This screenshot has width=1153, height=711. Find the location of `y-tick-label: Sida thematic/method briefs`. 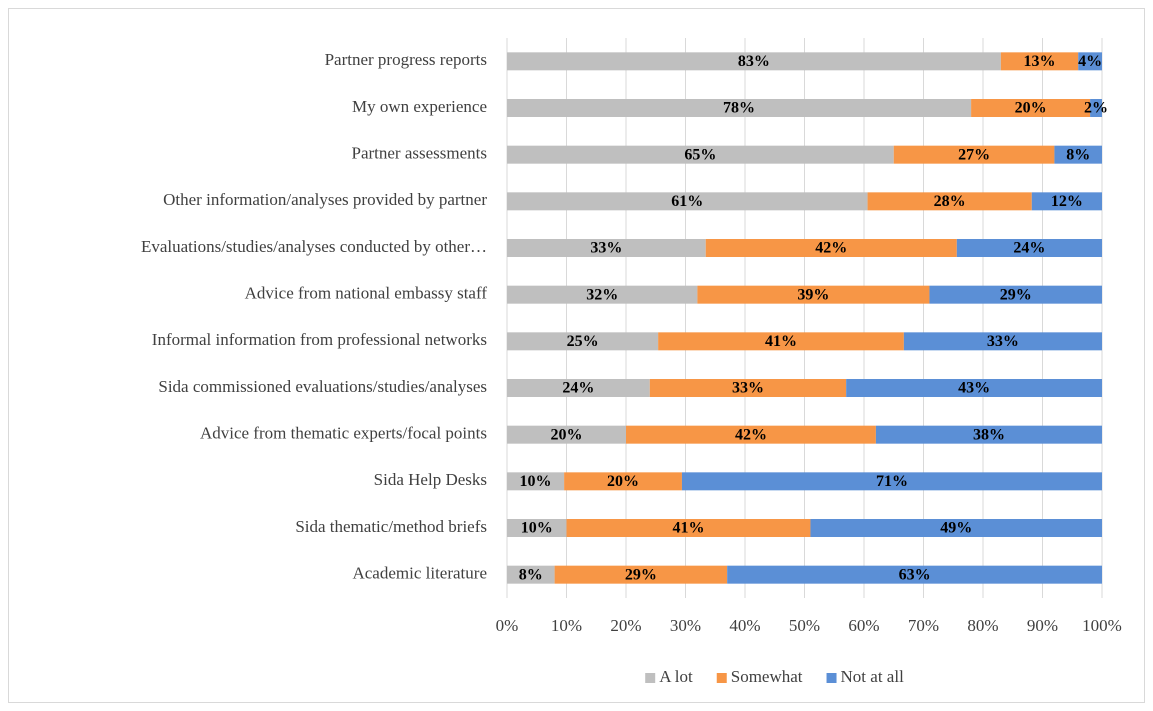

y-tick-label: Sida thematic/method briefs is located at coordinates (391, 526).